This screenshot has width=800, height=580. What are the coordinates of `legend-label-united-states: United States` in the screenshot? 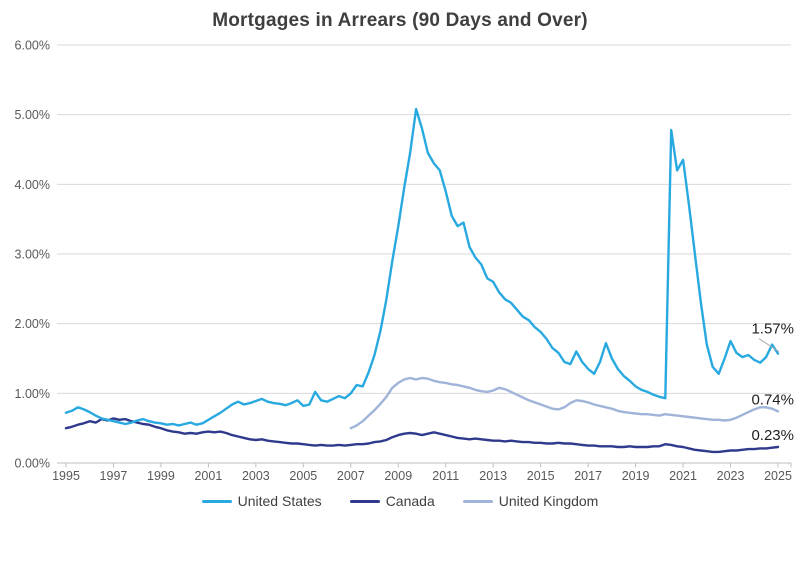 It's located at (279, 501).